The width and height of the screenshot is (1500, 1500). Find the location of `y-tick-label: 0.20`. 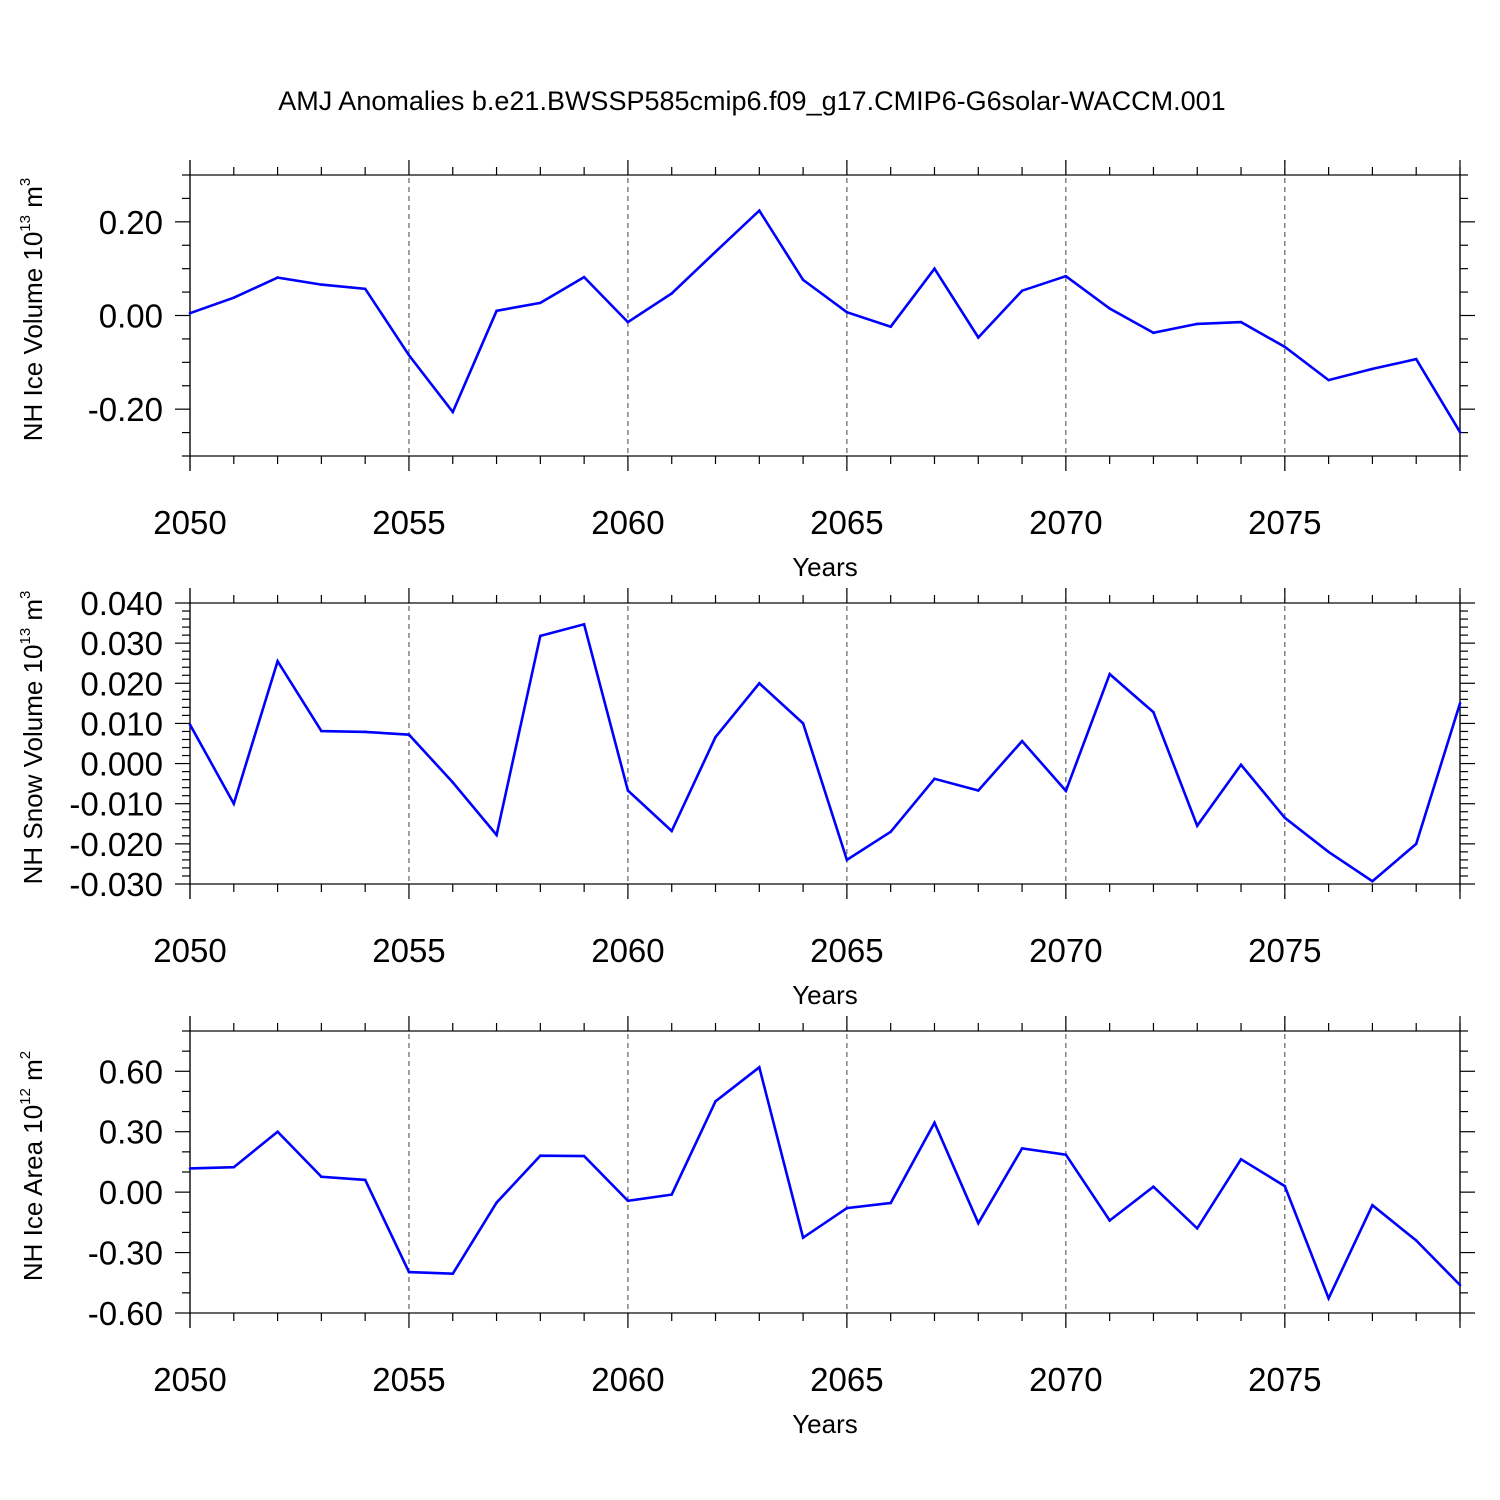

y-tick-label: 0.20 is located at coordinates (131, 222).